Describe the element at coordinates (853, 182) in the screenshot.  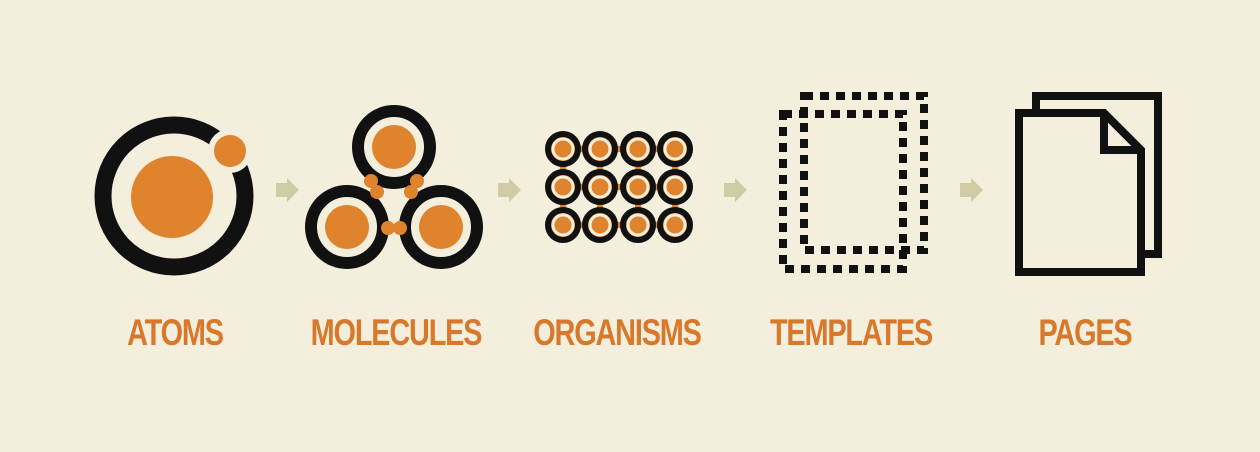
I see `template-icon` at that location.